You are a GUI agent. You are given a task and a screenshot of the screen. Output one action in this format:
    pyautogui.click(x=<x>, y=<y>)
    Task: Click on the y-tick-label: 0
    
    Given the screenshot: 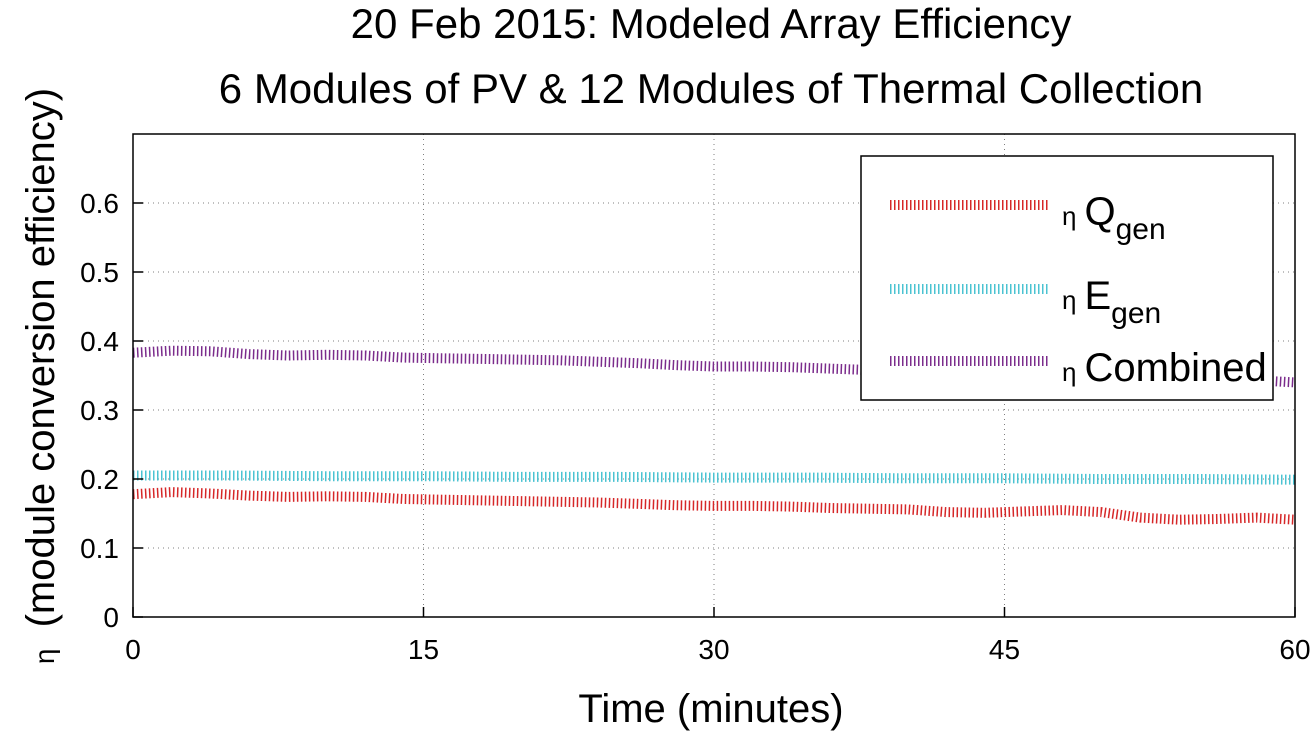 What is the action you would take?
    pyautogui.click(x=111, y=617)
    